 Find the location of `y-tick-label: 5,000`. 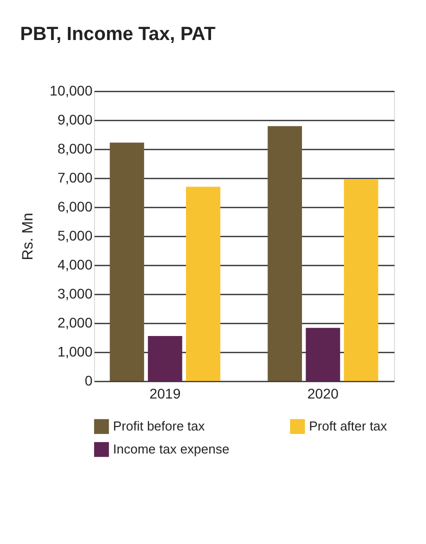

y-tick-label: 5,000 is located at coordinates (75, 236).